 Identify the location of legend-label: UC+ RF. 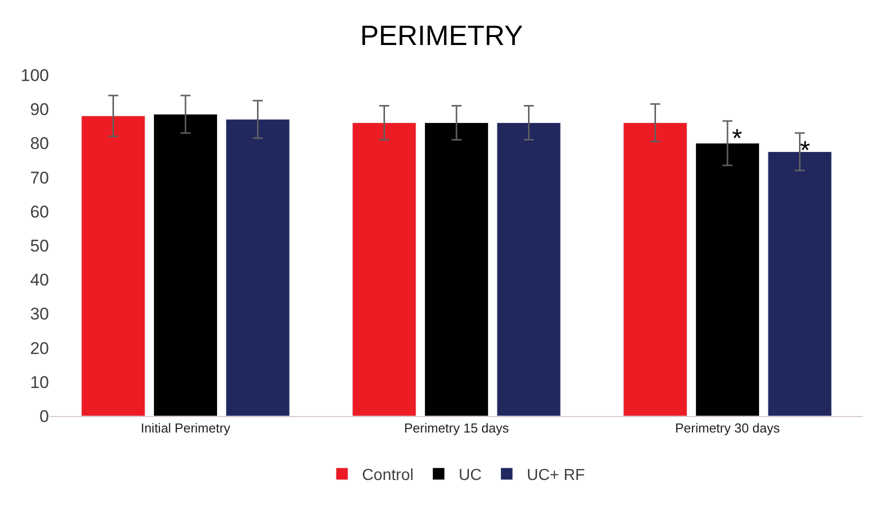
(556, 475).